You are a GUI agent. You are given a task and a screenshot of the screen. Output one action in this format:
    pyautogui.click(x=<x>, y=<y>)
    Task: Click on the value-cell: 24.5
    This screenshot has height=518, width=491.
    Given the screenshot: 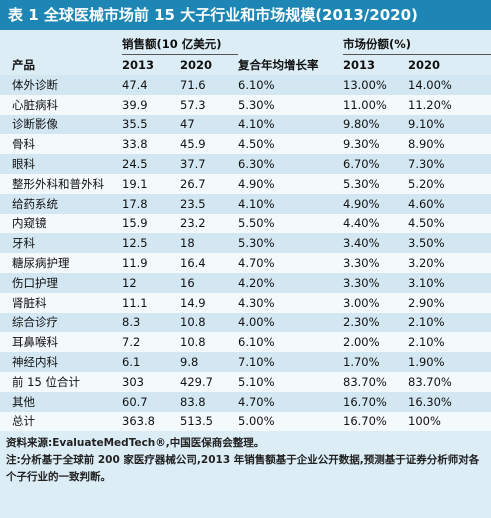 What is the action you would take?
    pyautogui.click(x=151, y=164)
    